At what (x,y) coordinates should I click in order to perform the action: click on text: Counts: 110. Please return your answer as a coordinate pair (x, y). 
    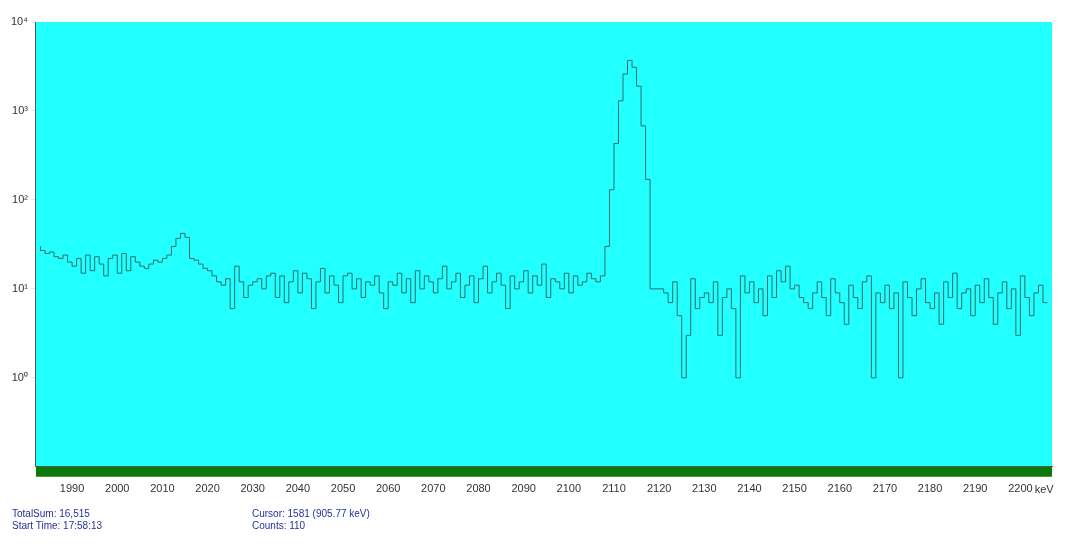
    Looking at the image, I should click on (279, 526).